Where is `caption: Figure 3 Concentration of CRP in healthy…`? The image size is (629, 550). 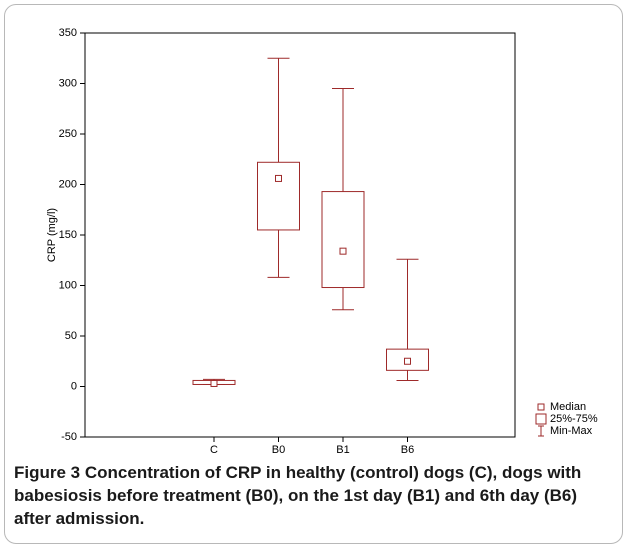 caption: Figure 3 Concentration of CRP in healthy… is located at coordinates (314, 495).